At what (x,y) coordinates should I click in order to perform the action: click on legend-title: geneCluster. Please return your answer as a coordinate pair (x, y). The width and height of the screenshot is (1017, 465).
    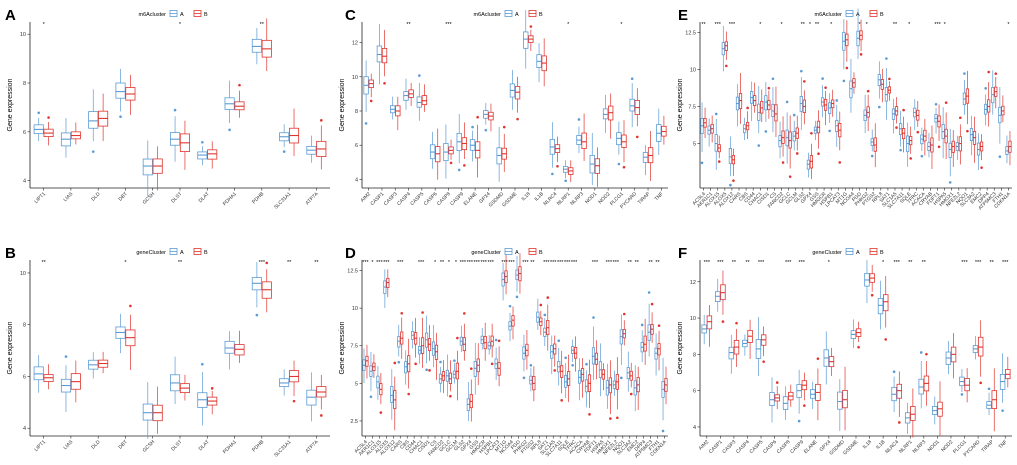
    Looking at the image, I should click on (151, 253).